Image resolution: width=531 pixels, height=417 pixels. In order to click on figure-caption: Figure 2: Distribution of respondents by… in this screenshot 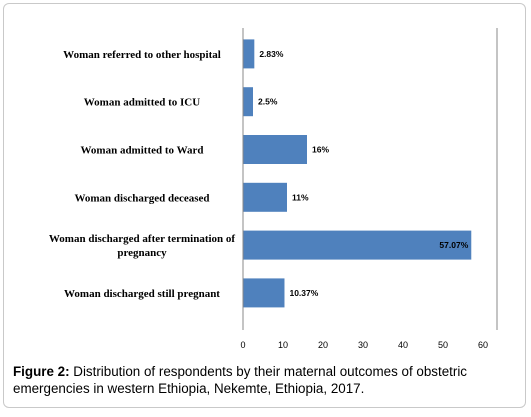, I will do `click(267, 380)`.